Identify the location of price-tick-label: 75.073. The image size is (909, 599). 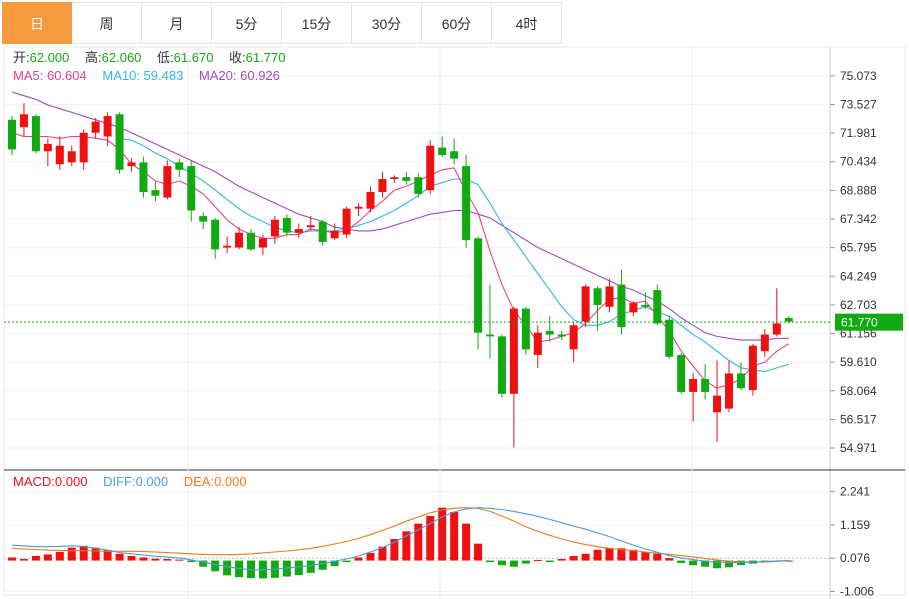
(858, 76).